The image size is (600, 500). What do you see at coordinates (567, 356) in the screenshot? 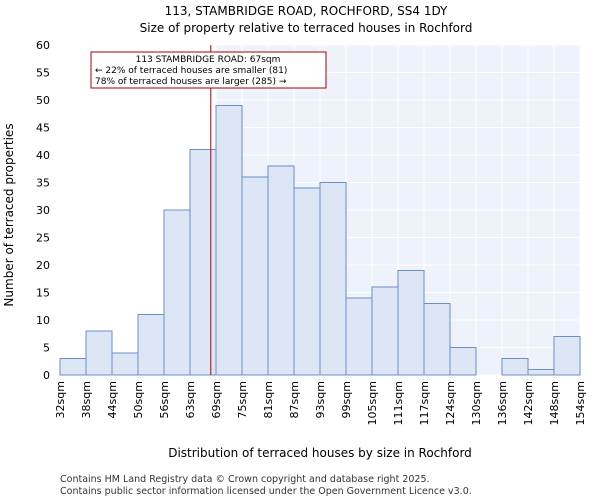
I see `bar-148sqm` at bounding box center [567, 356].